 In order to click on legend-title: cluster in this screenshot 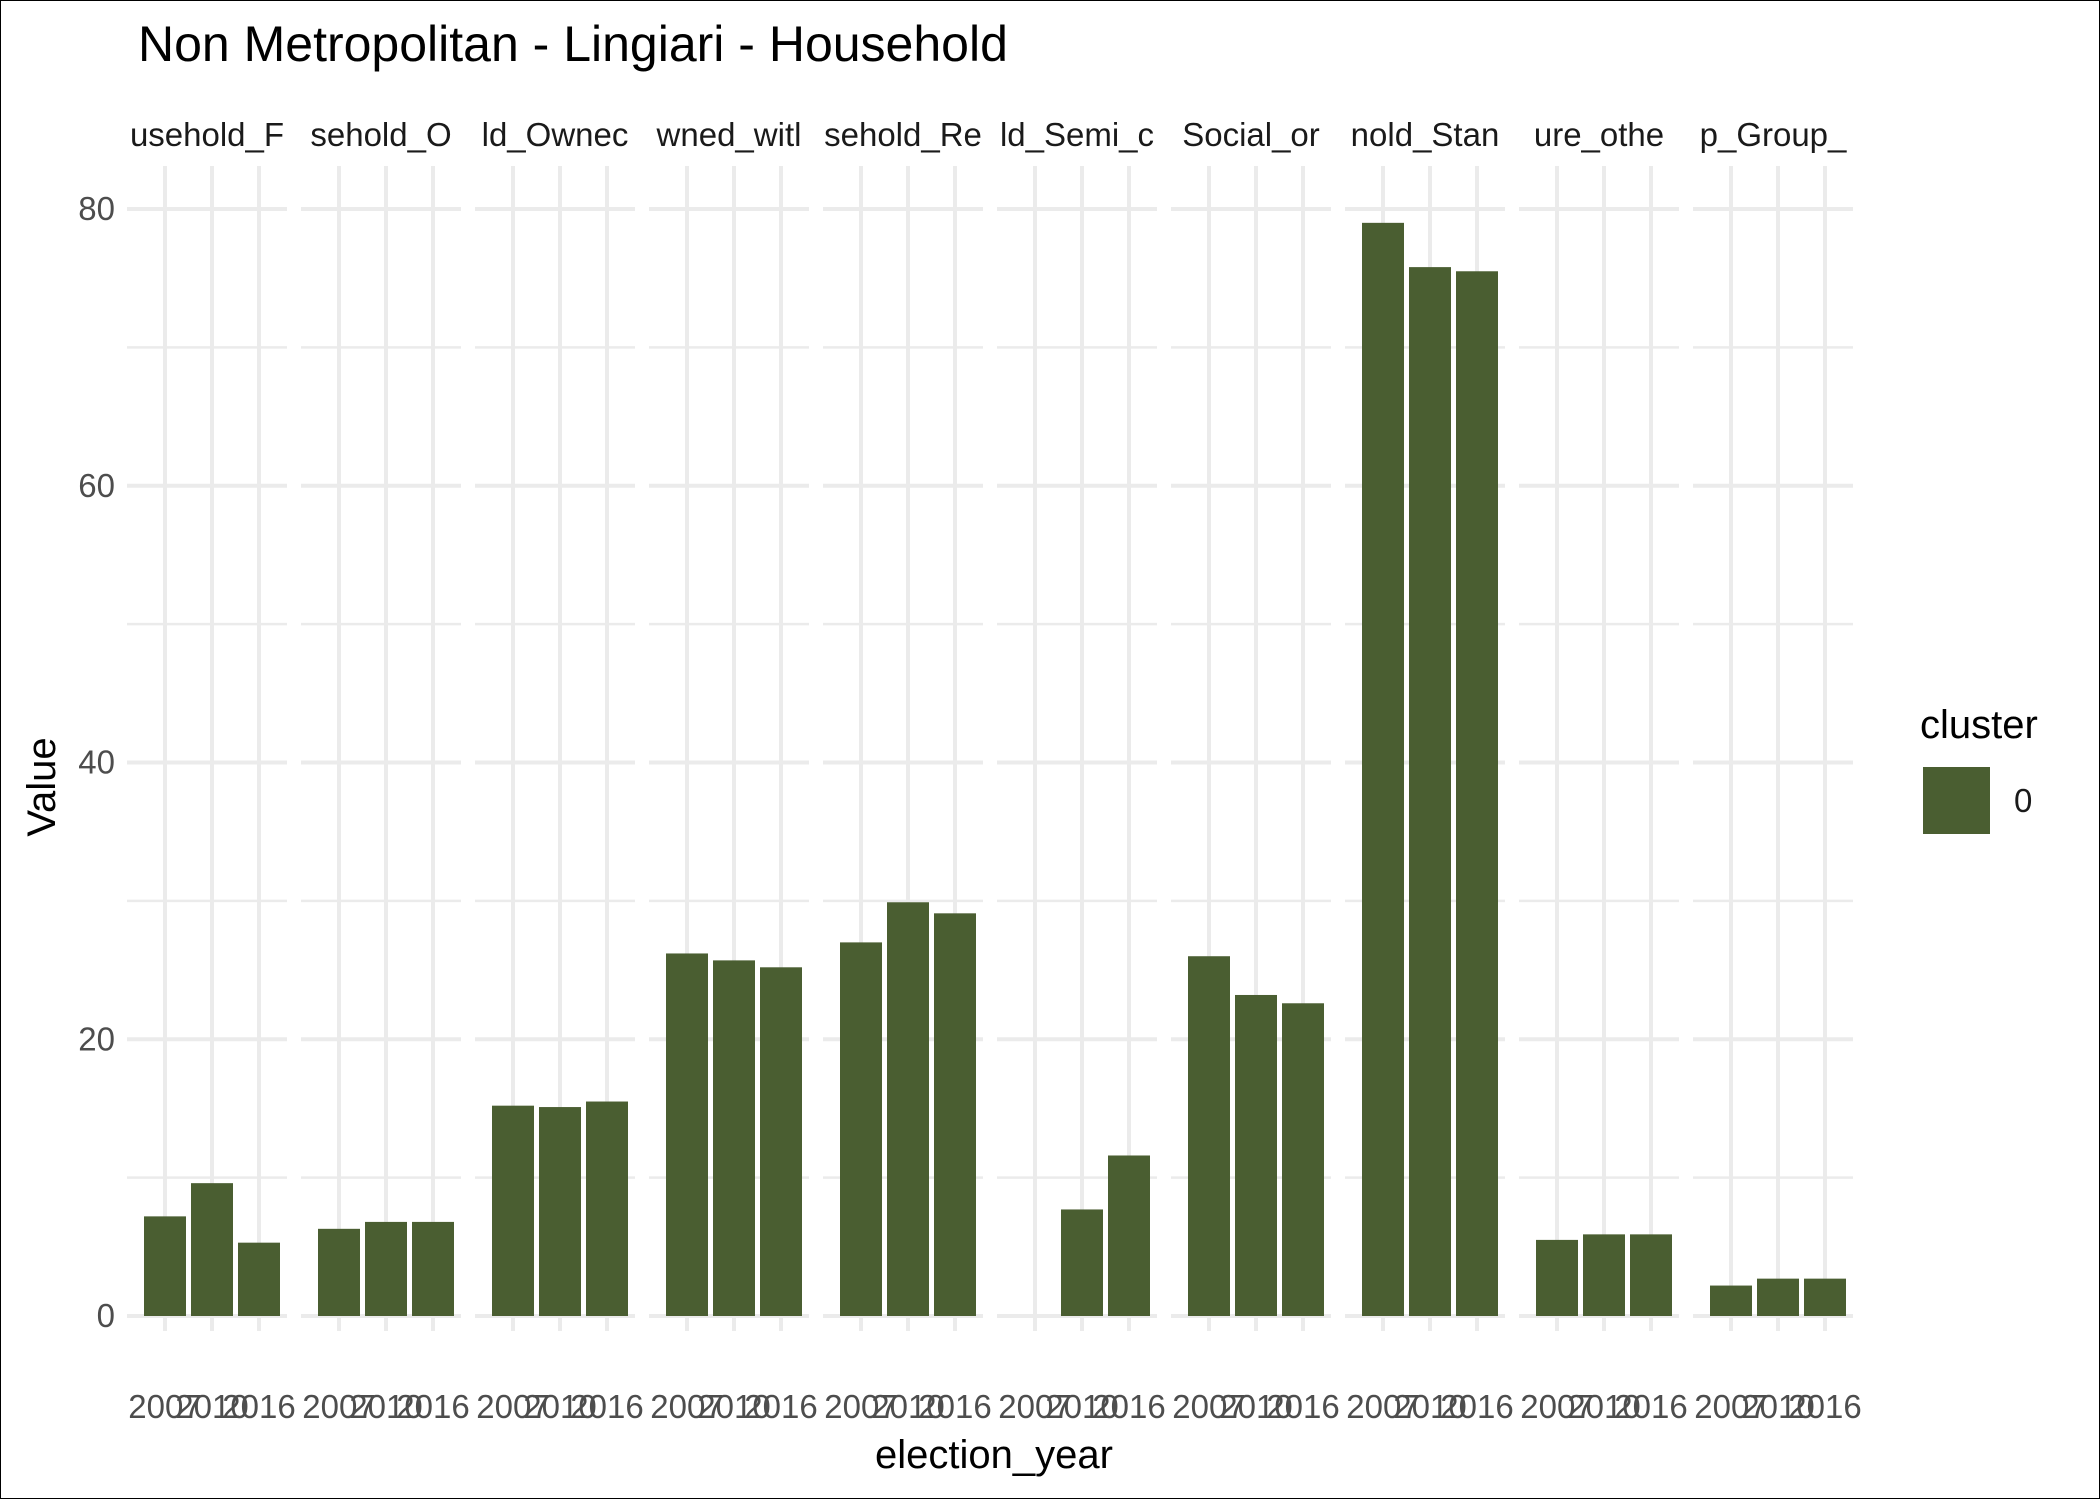, I will do `click(1979, 725)`.